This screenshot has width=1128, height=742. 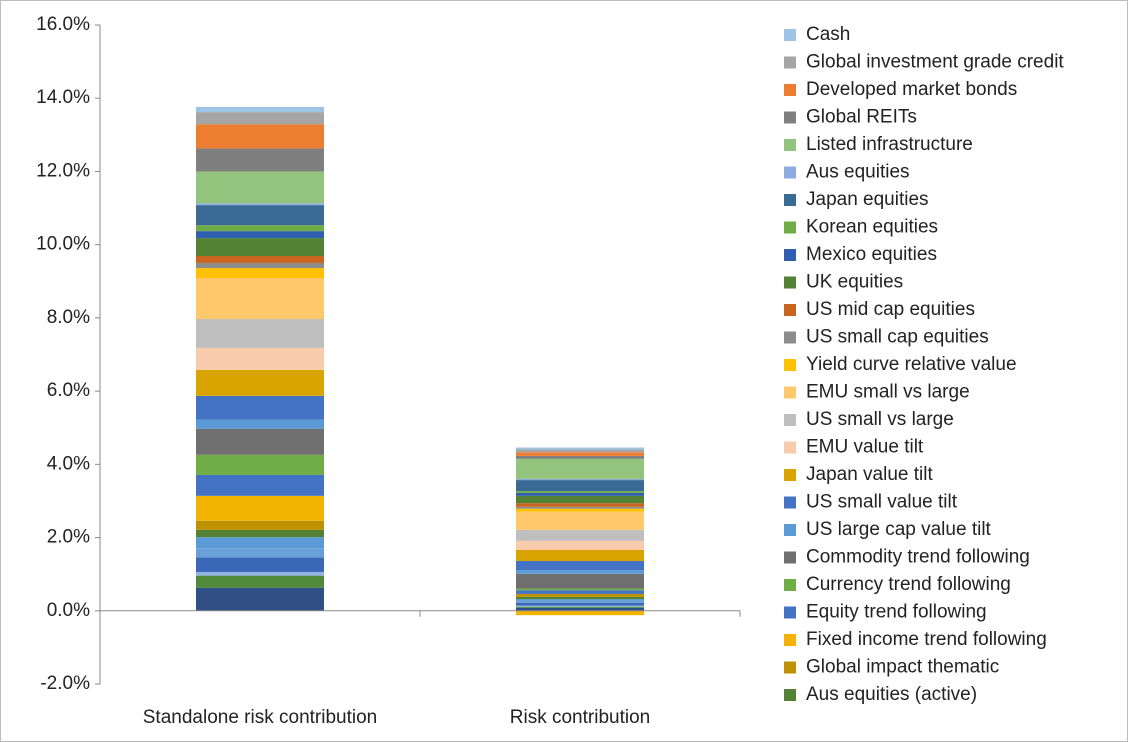 I want to click on y-tick-label: 4.0%, so click(x=68, y=463).